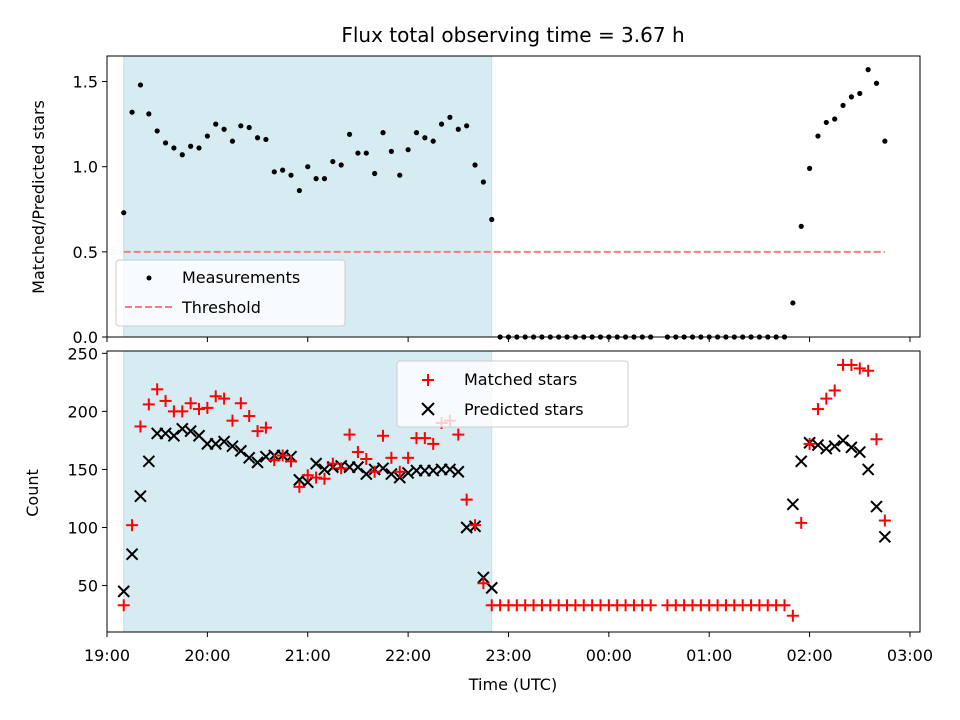 The width and height of the screenshot is (960, 720). Describe the element at coordinates (107, 655) in the screenshot. I see `bottom-x-tick-label: 19:00` at that location.